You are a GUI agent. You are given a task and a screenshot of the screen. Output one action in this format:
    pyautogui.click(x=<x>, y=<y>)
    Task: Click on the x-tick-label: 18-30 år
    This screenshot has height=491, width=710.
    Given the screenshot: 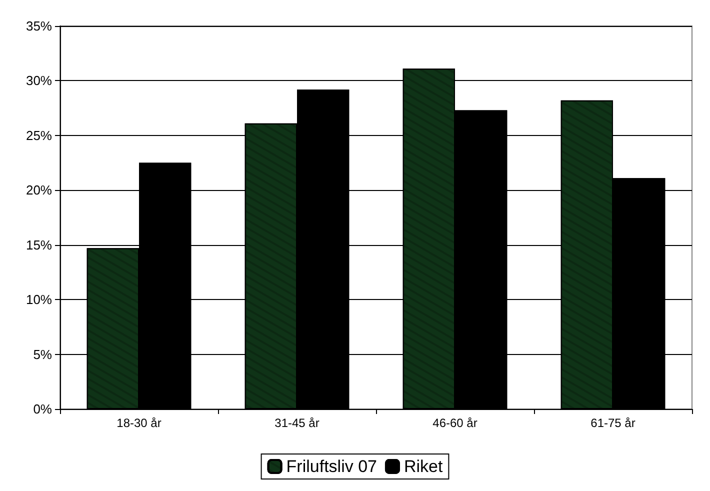 What is the action you would take?
    pyautogui.click(x=139, y=423)
    